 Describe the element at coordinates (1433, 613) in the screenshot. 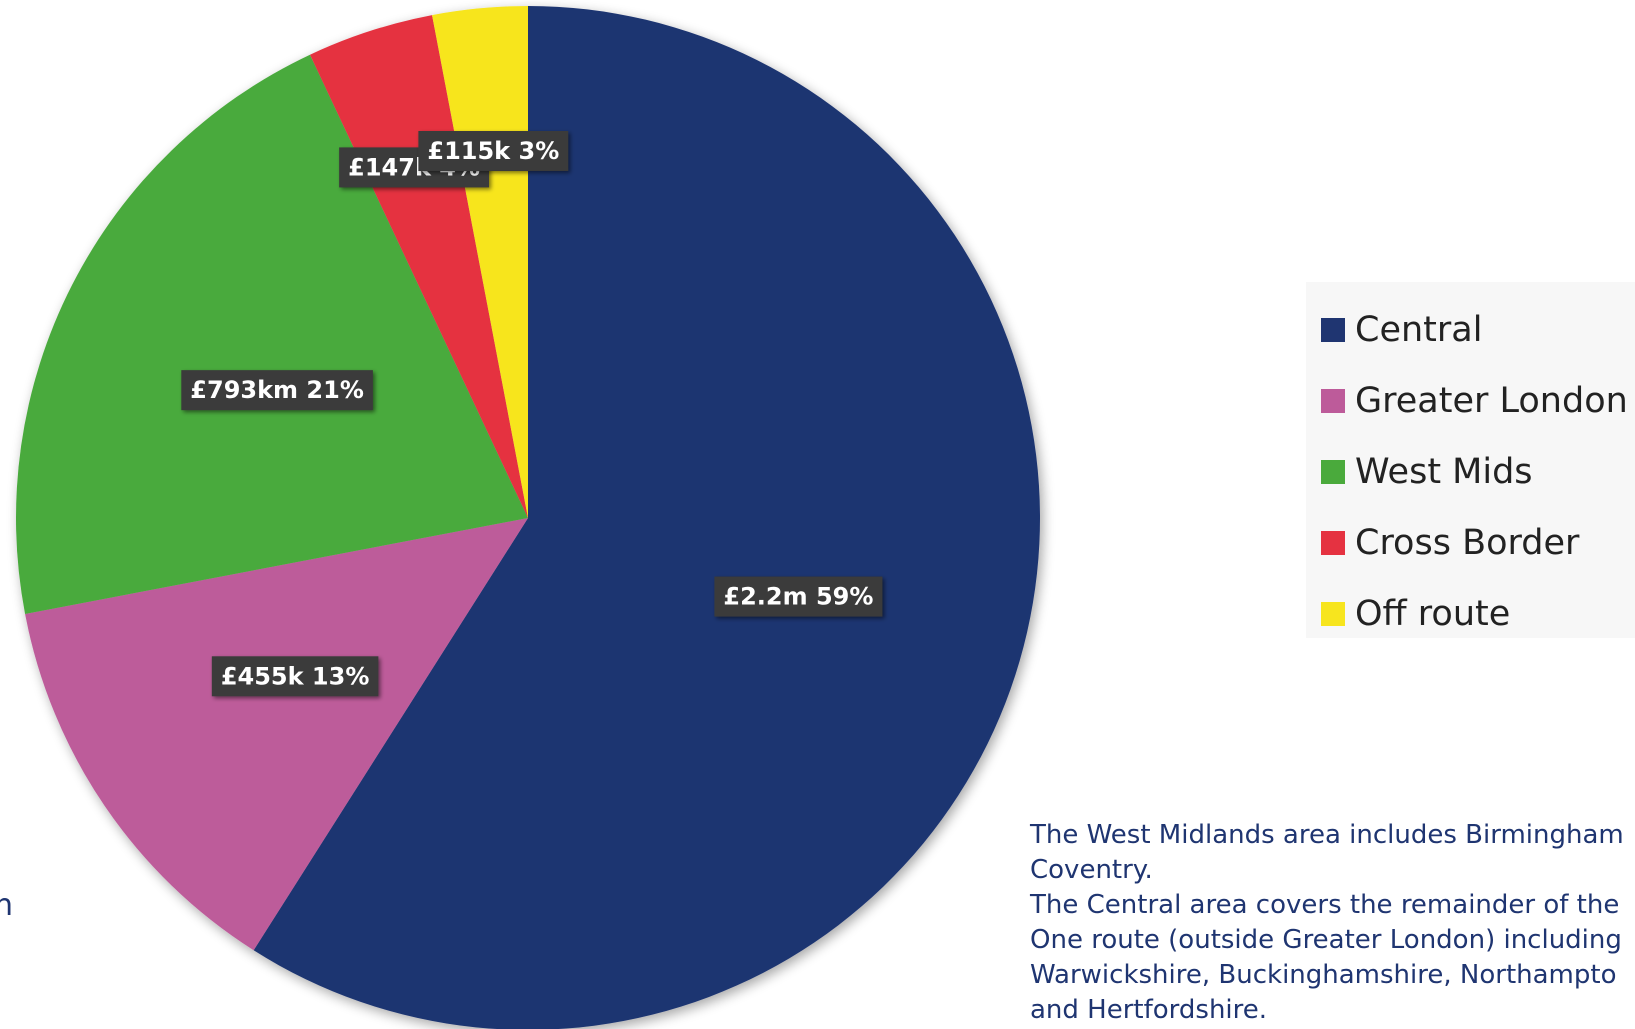

I see `legend-label: Off route` at that location.